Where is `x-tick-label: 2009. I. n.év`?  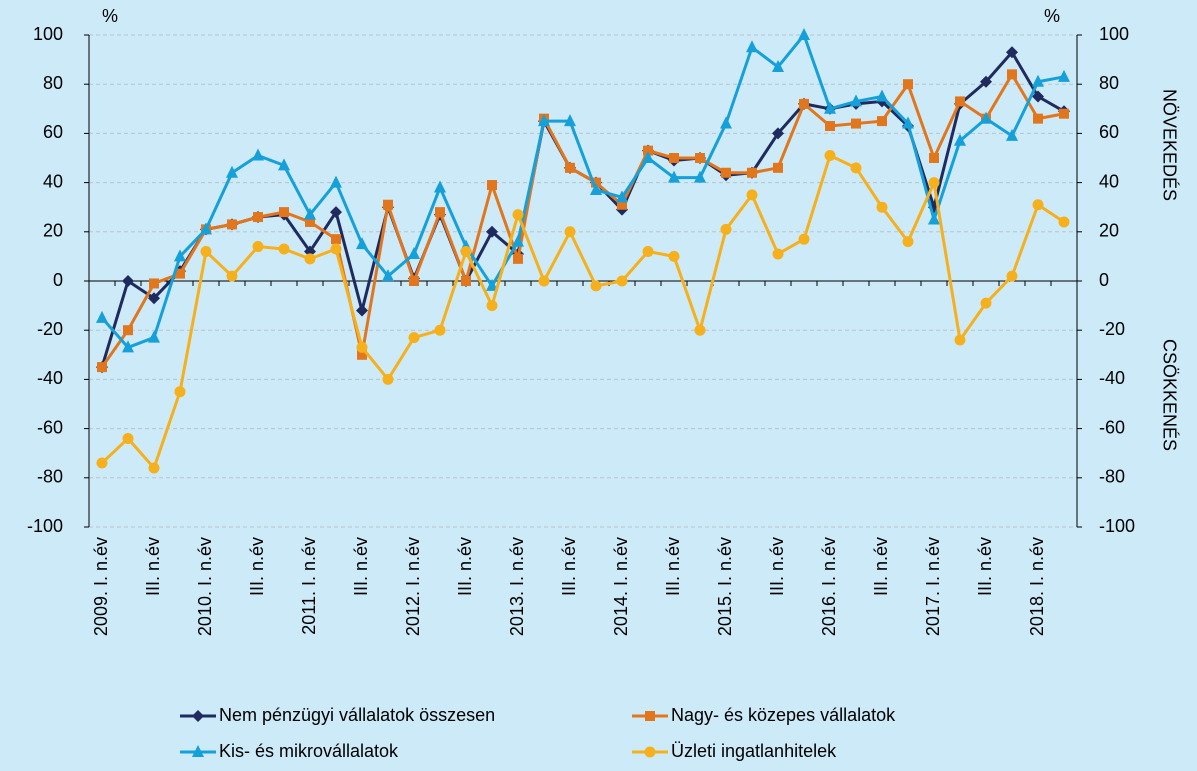
x-tick-label: 2009. I. n.év is located at coordinates (101, 586).